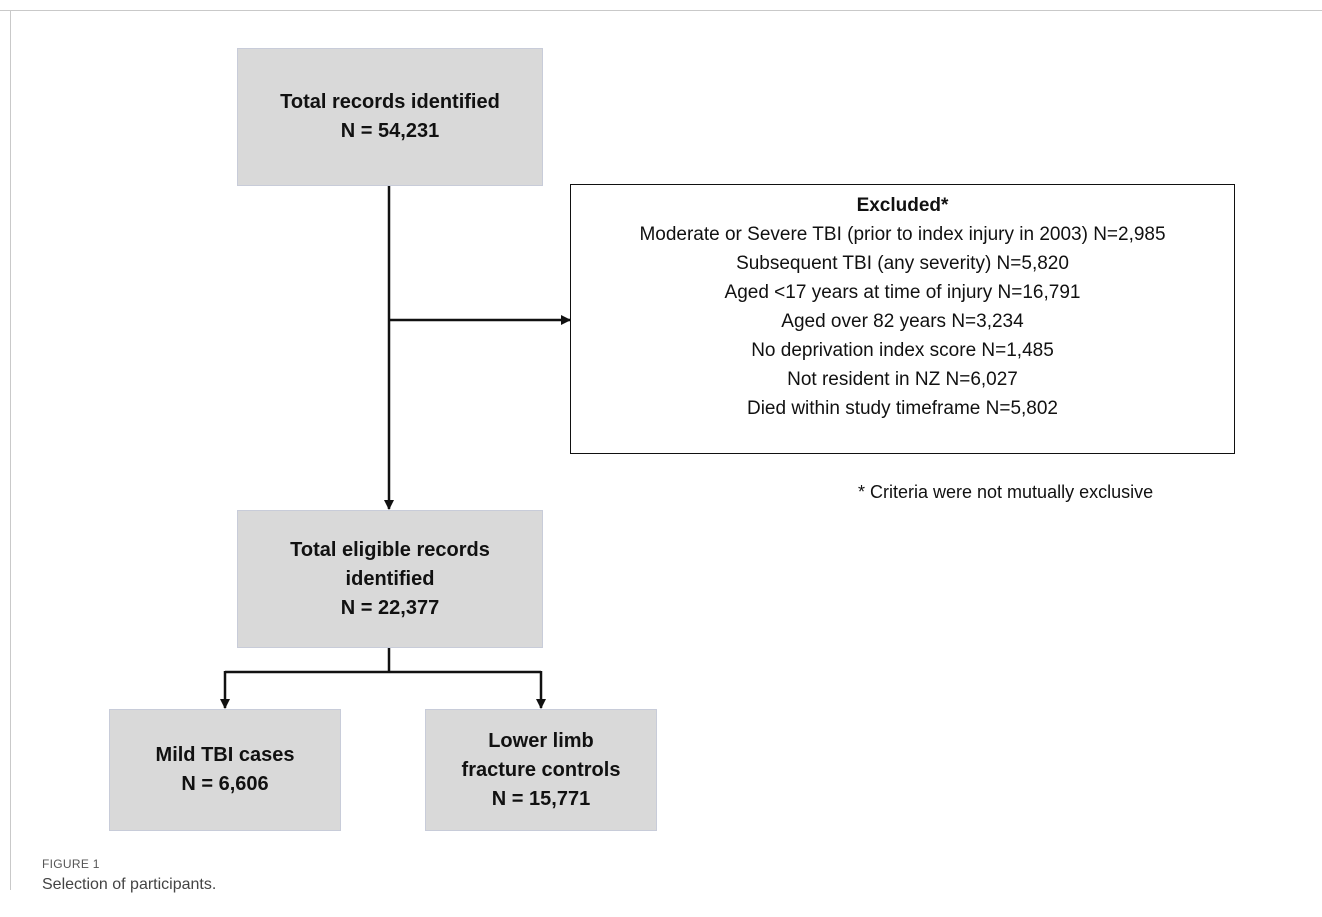  What do you see at coordinates (1006, 492) in the screenshot?
I see `criteria-note: * Criteria were not mutually exclusive` at bounding box center [1006, 492].